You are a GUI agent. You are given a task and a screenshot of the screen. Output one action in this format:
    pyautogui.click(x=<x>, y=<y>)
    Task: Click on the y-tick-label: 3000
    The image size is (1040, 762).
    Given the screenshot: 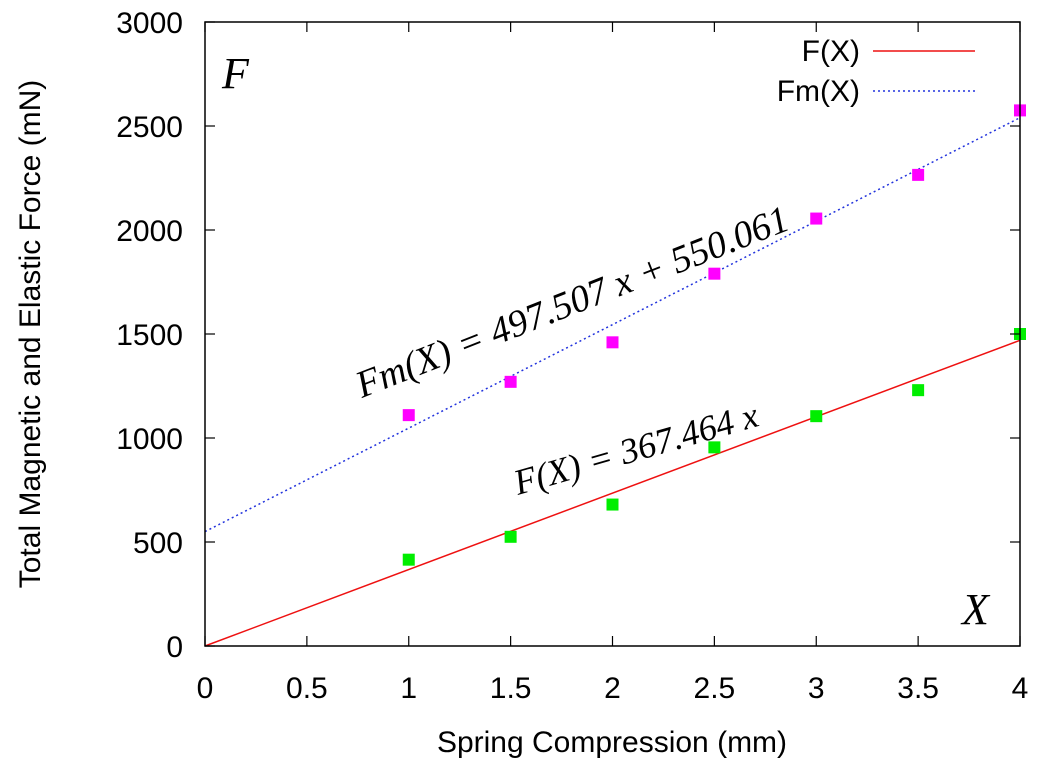 What is the action you would take?
    pyautogui.click(x=149, y=23)
    